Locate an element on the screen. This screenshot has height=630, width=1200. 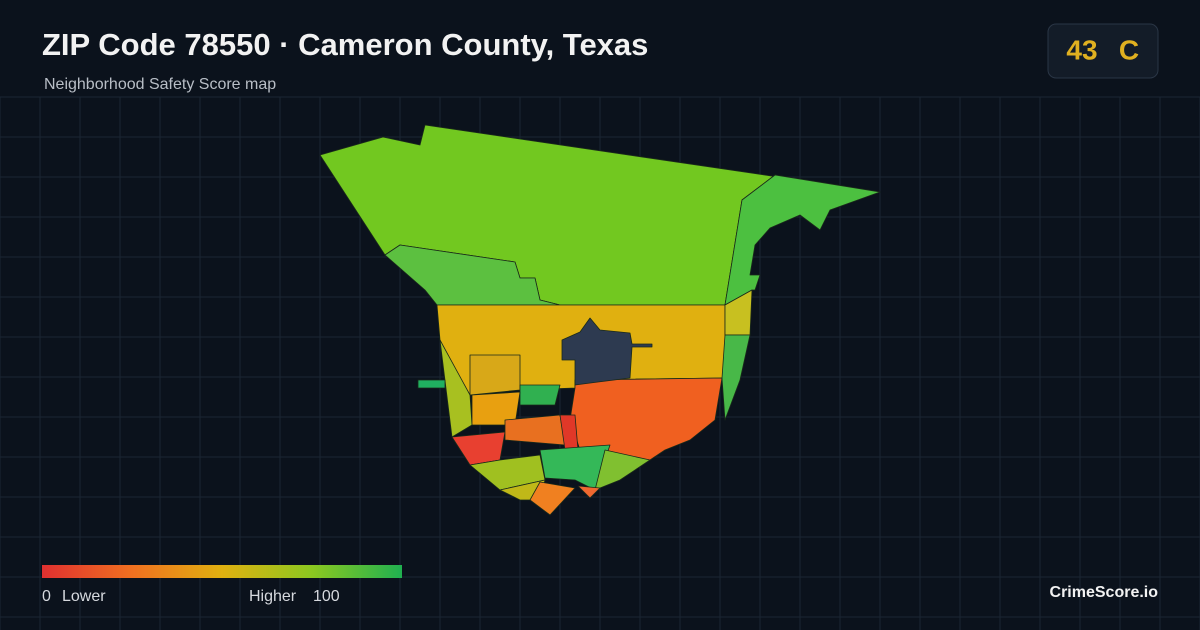
subtitle: Neighborhood Safety Score map is located at coordinates (160, 84).